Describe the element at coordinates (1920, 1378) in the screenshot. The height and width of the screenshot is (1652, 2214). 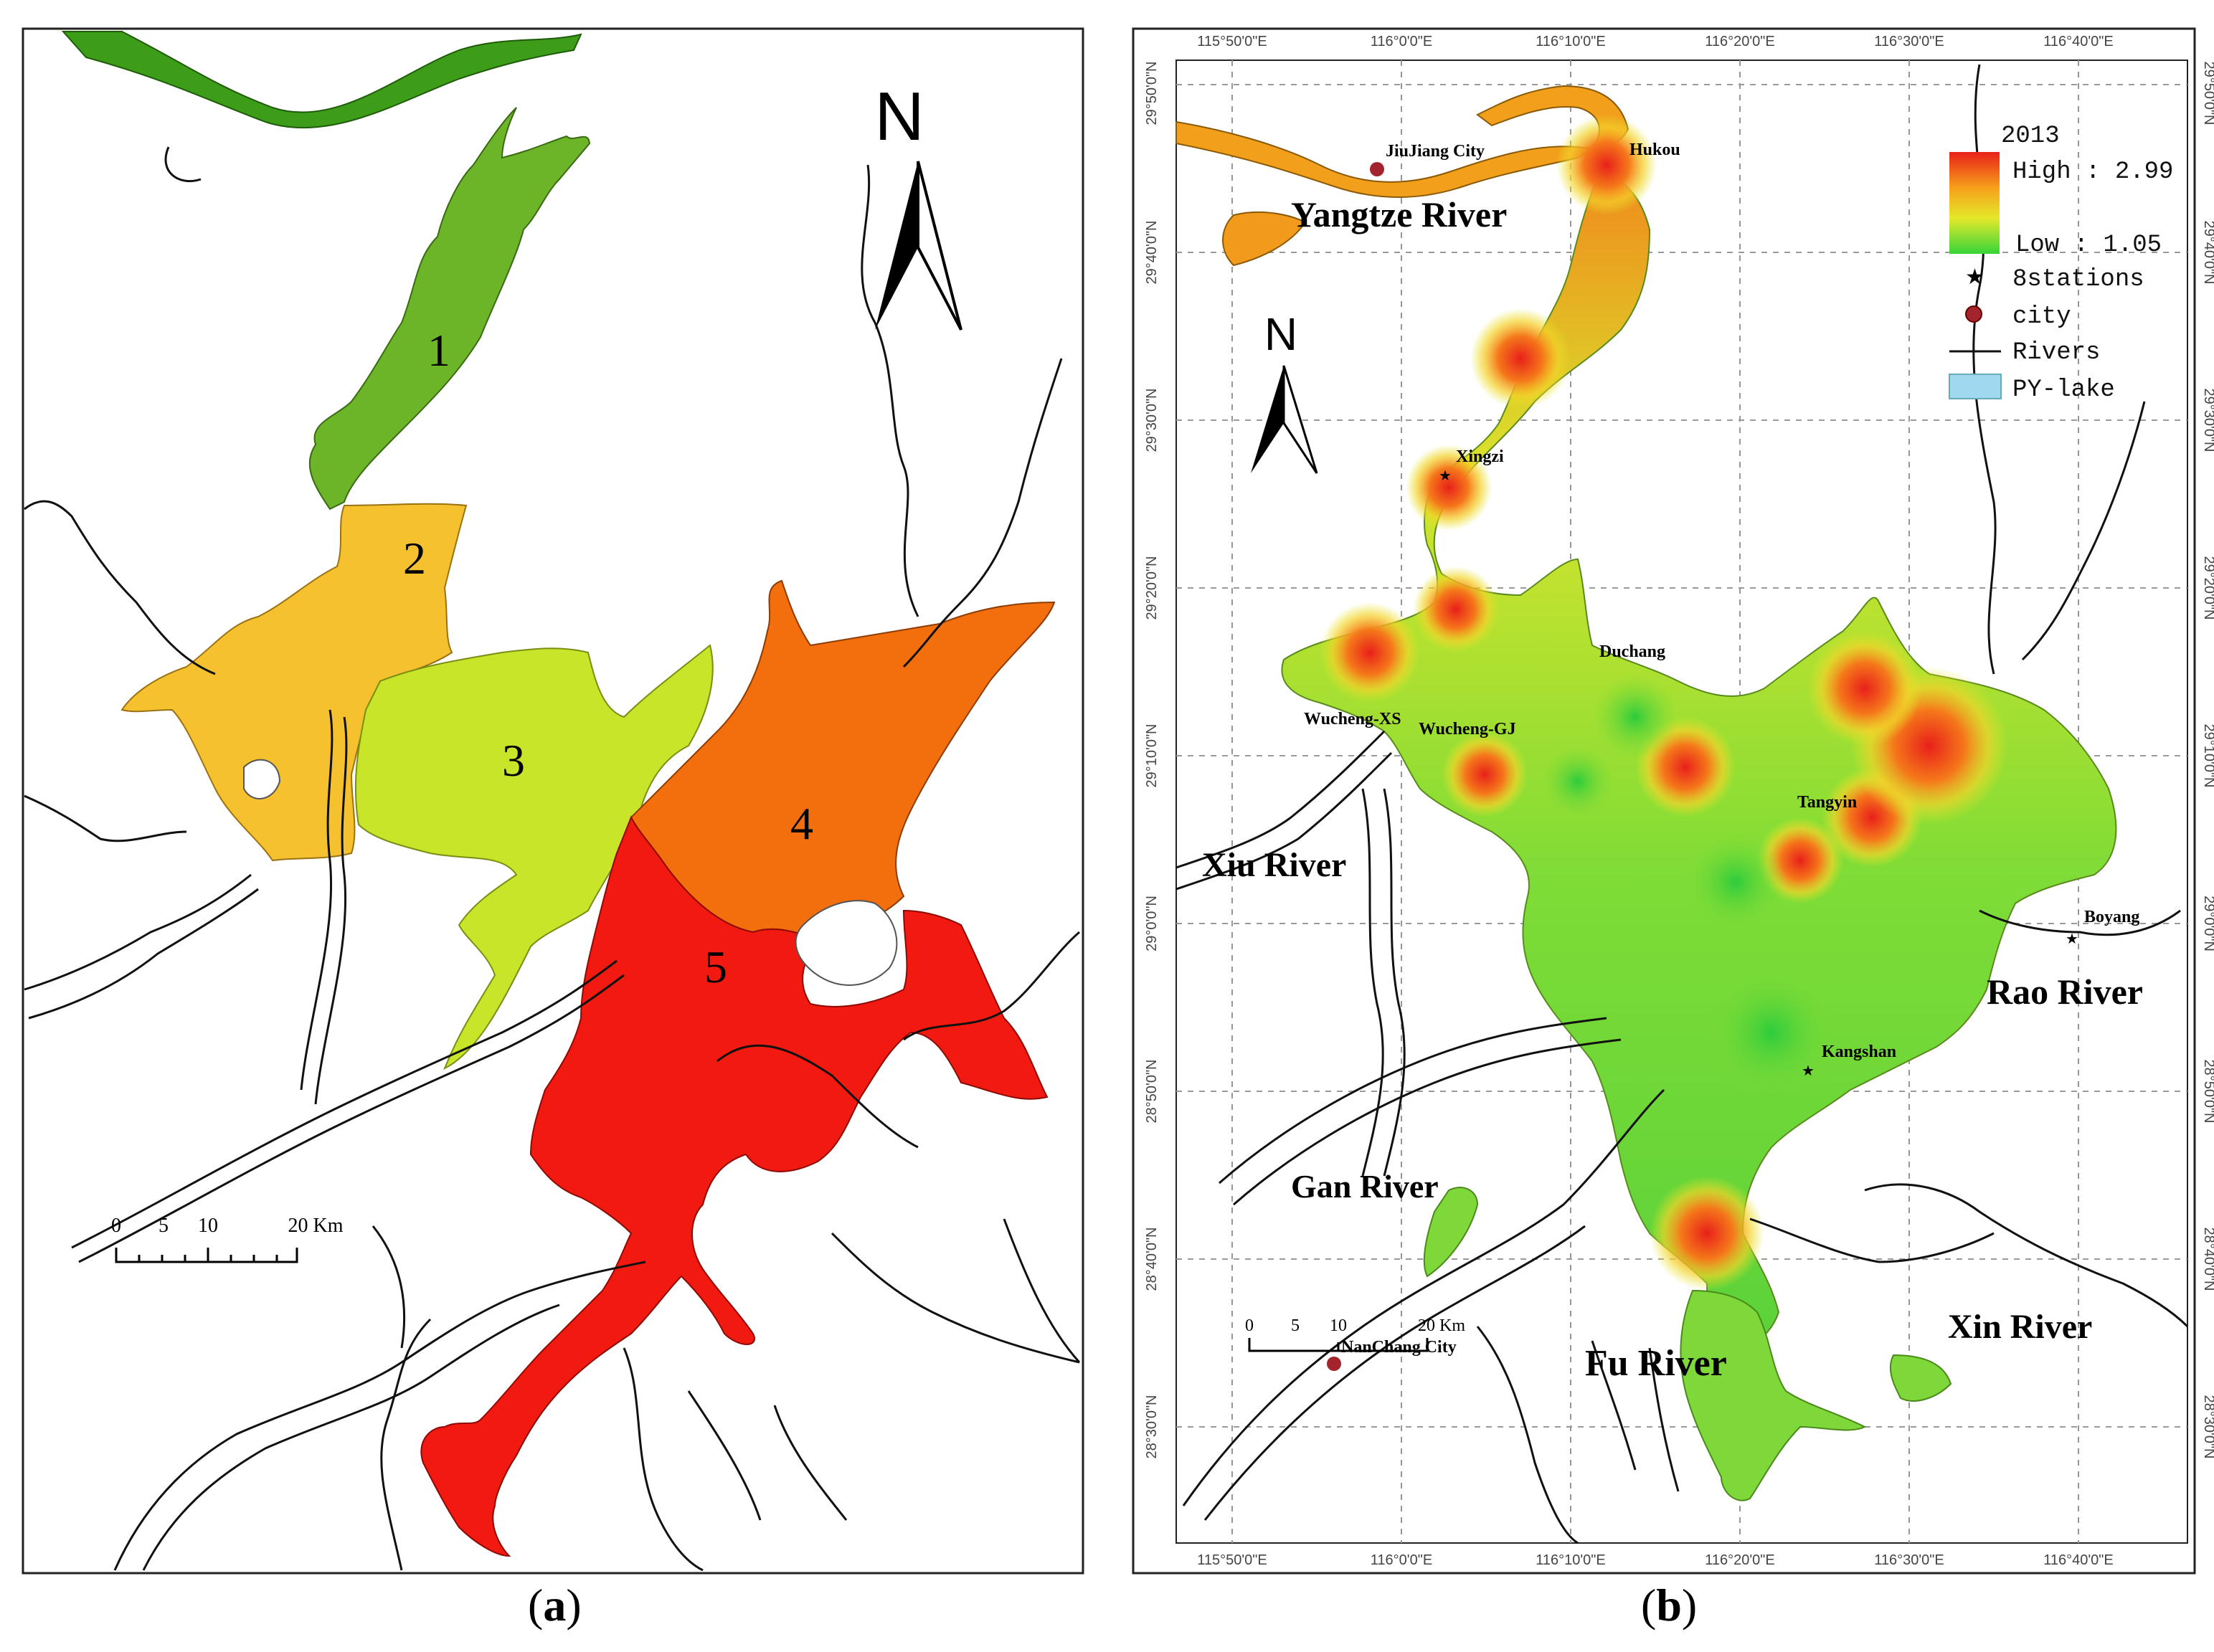
I see `panel-b-xin-lobe` at that location.